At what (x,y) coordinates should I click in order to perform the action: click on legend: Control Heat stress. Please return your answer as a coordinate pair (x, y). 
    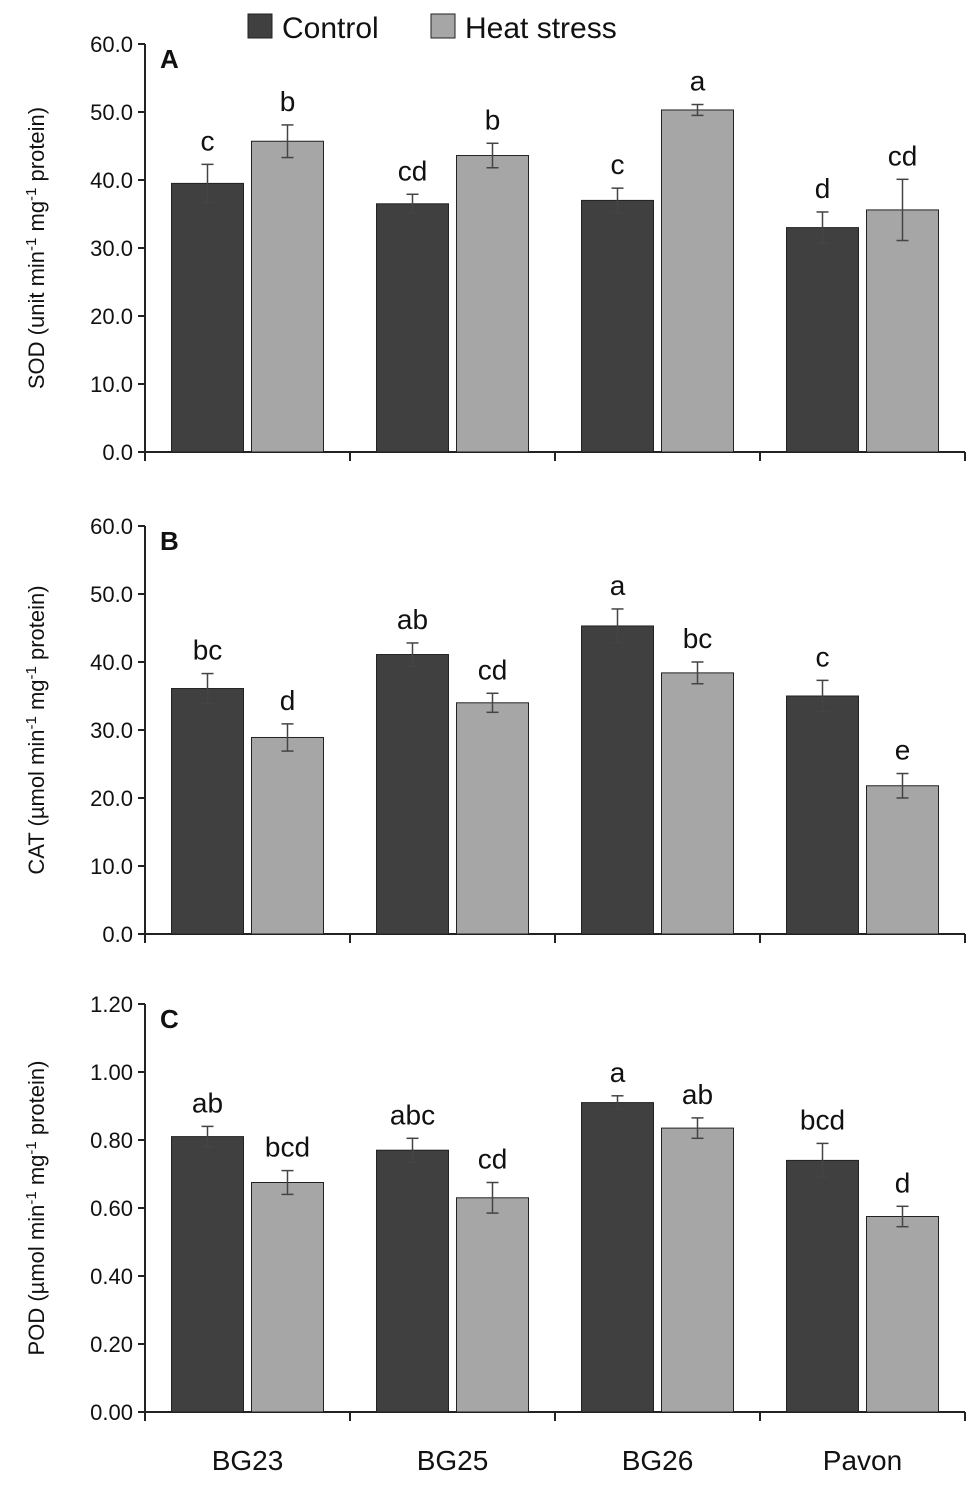
    Looking at the image, I should click on (432, 28).